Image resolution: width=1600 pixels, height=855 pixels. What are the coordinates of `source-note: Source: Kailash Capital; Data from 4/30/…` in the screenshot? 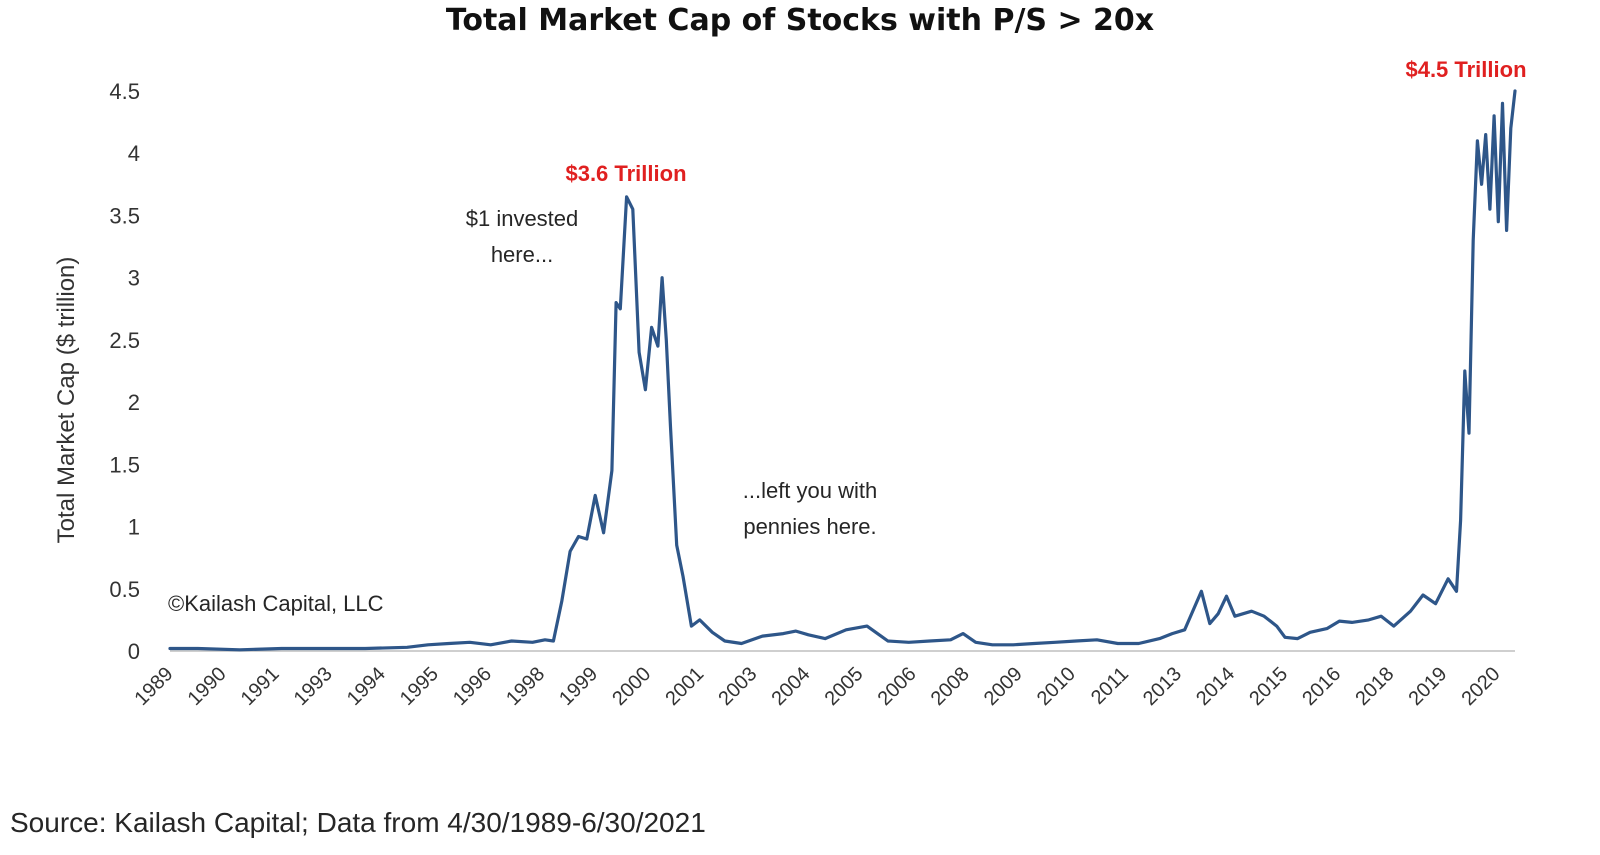 It's located at (358, 822).